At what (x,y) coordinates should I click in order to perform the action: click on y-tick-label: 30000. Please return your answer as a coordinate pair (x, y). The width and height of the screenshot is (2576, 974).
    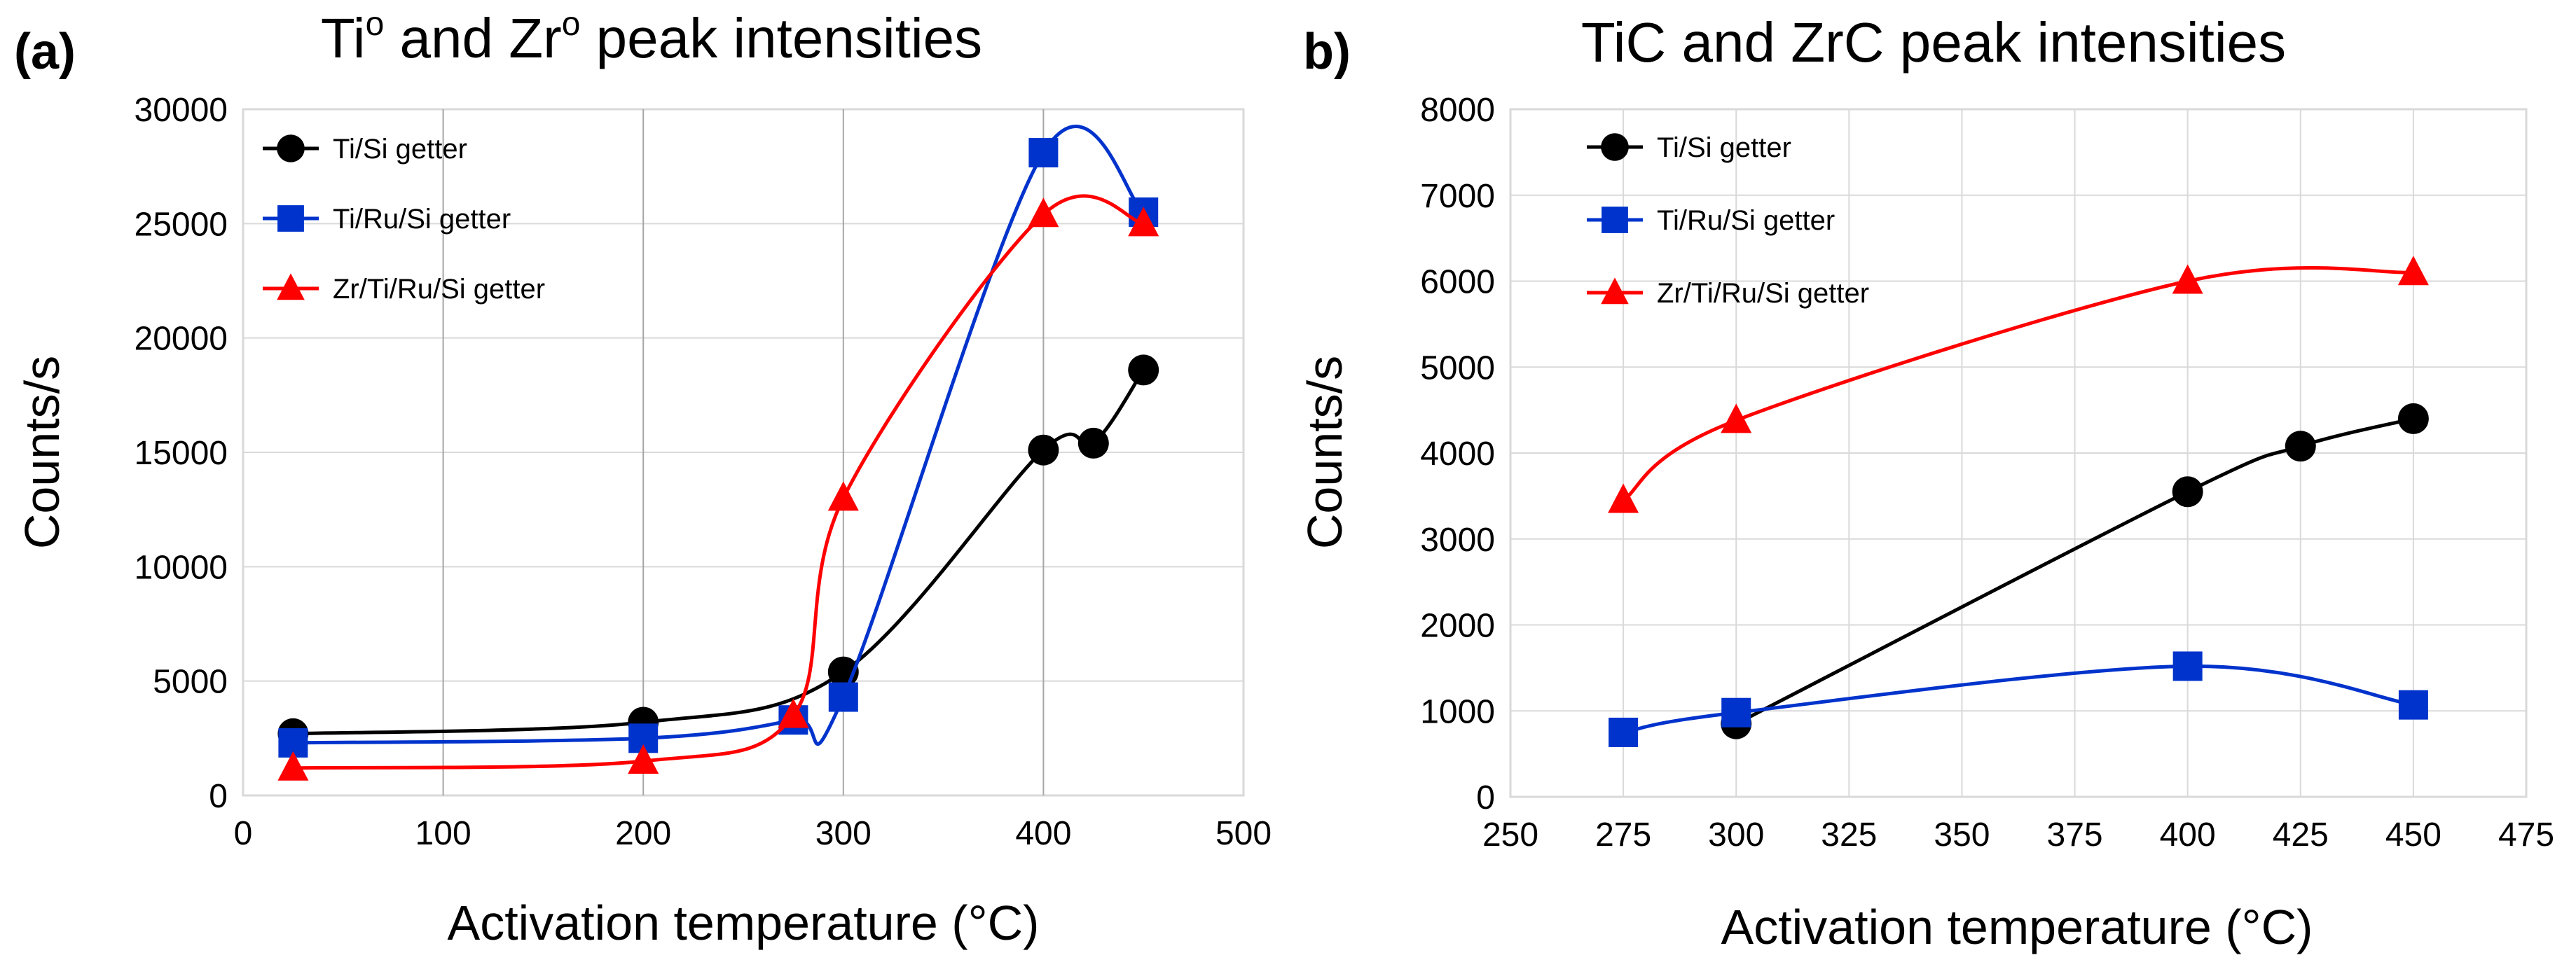
    Looking at the image, I should click on (181, 110).